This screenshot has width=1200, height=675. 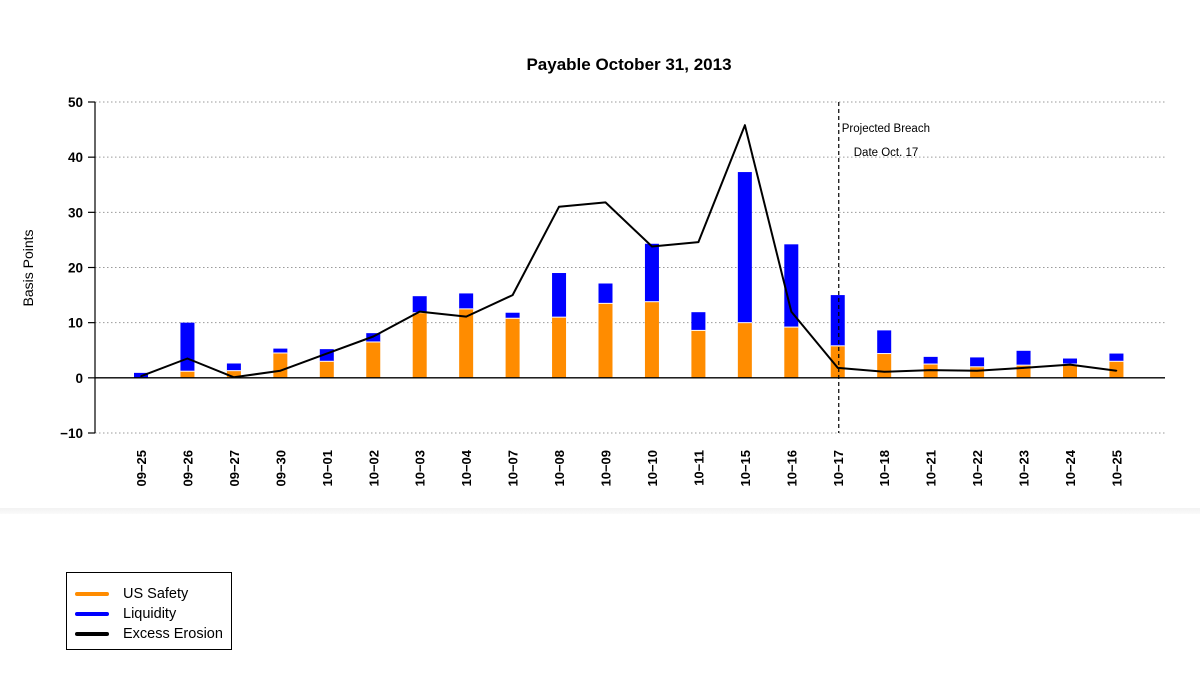 What do you see at coordinates (75, 102) in the screenshot?
I see `y-tick-label-50: 50` at bounding box center [75, 102].